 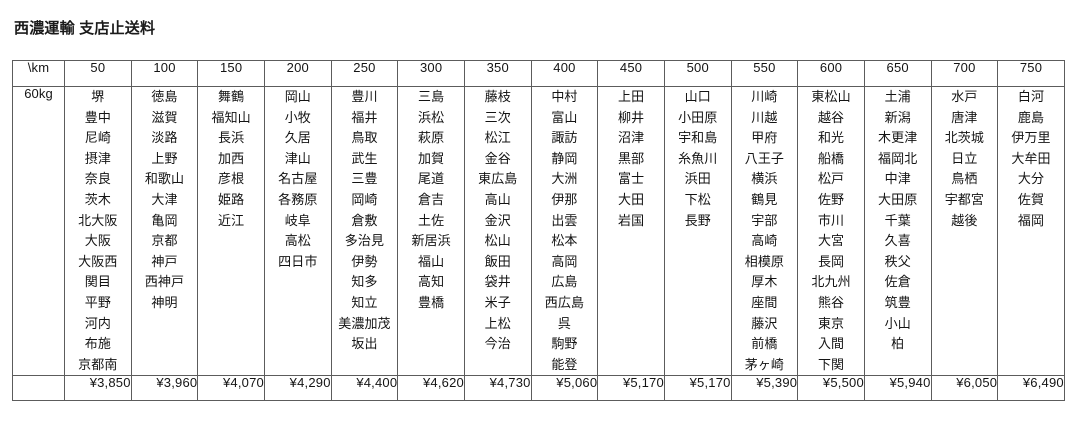 What do you see at coordinates (364, 73) in the screenshot?
I see `distance-header-250: 250` at bounding box center [364, 73].